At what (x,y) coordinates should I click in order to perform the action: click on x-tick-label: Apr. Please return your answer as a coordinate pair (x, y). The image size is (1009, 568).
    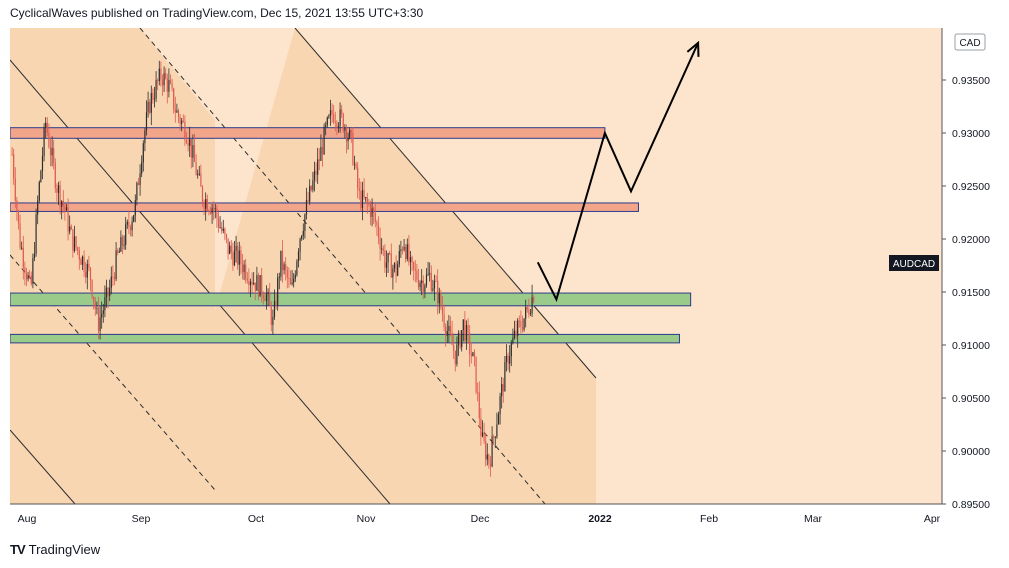
    Looking at the image, I should click on (932, 519).